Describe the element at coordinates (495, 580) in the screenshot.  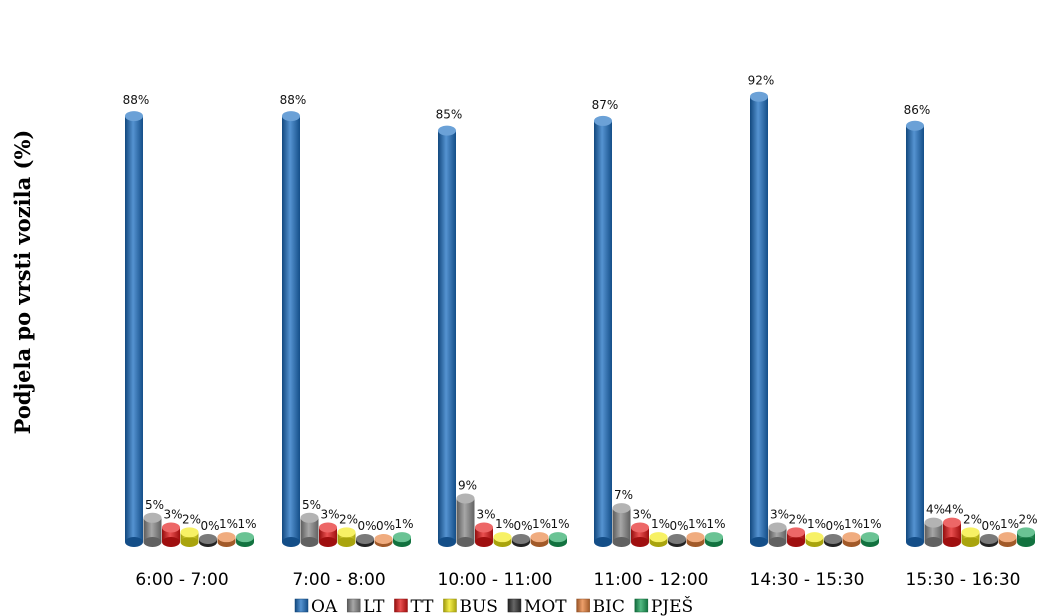
I see `category-label-2: 10:00 - 11:00` at that location.